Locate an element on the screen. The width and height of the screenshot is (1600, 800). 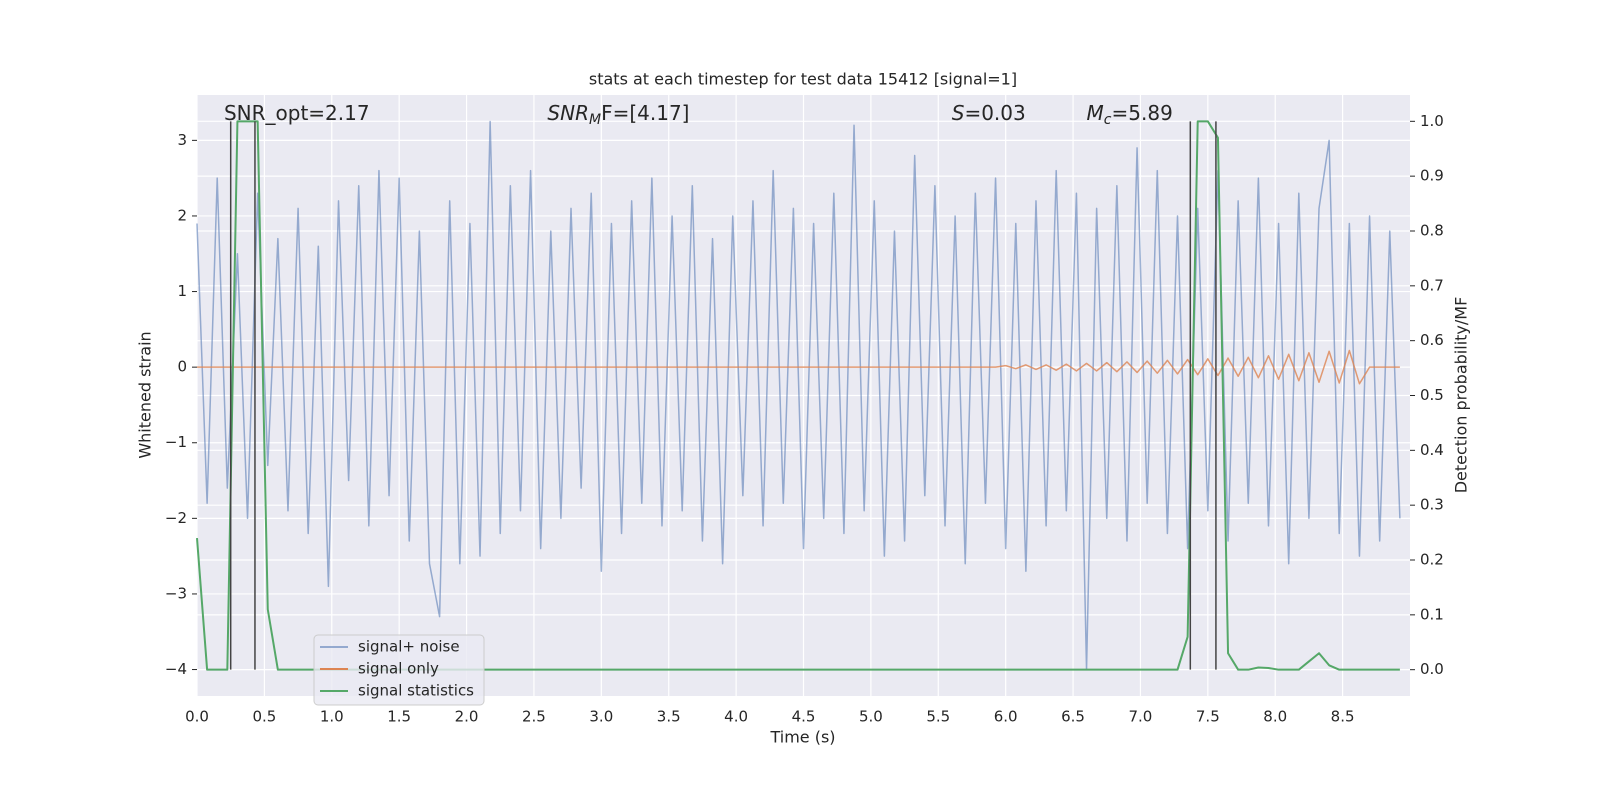
annotation-main: S is located at coordinates (958, 113).